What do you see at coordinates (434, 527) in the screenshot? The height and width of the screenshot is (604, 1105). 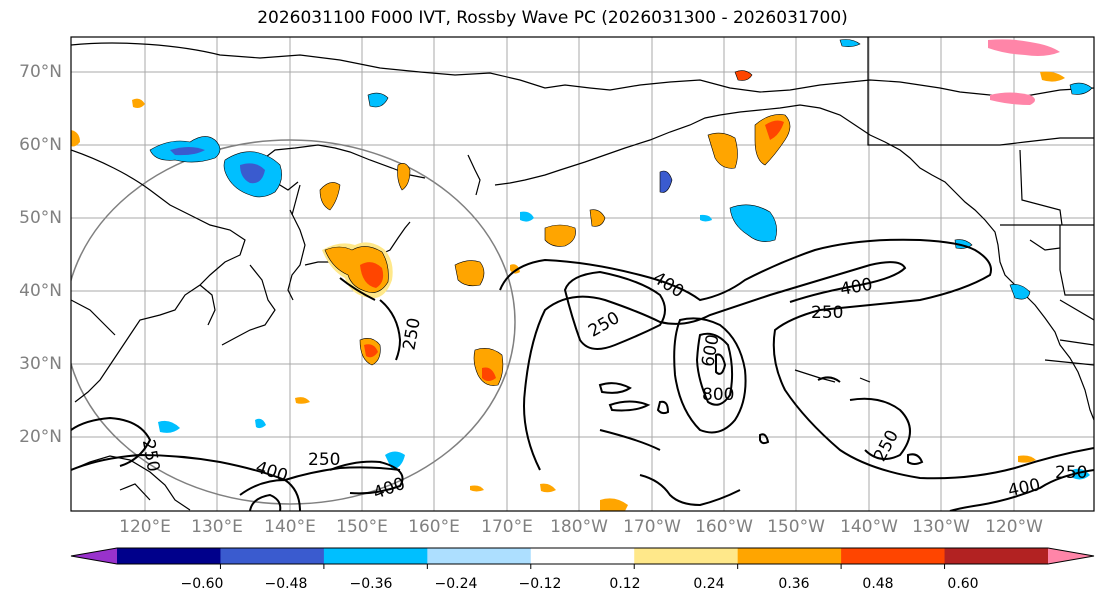 I see `lon-label: 160°E` at bounding box center [434, 527].